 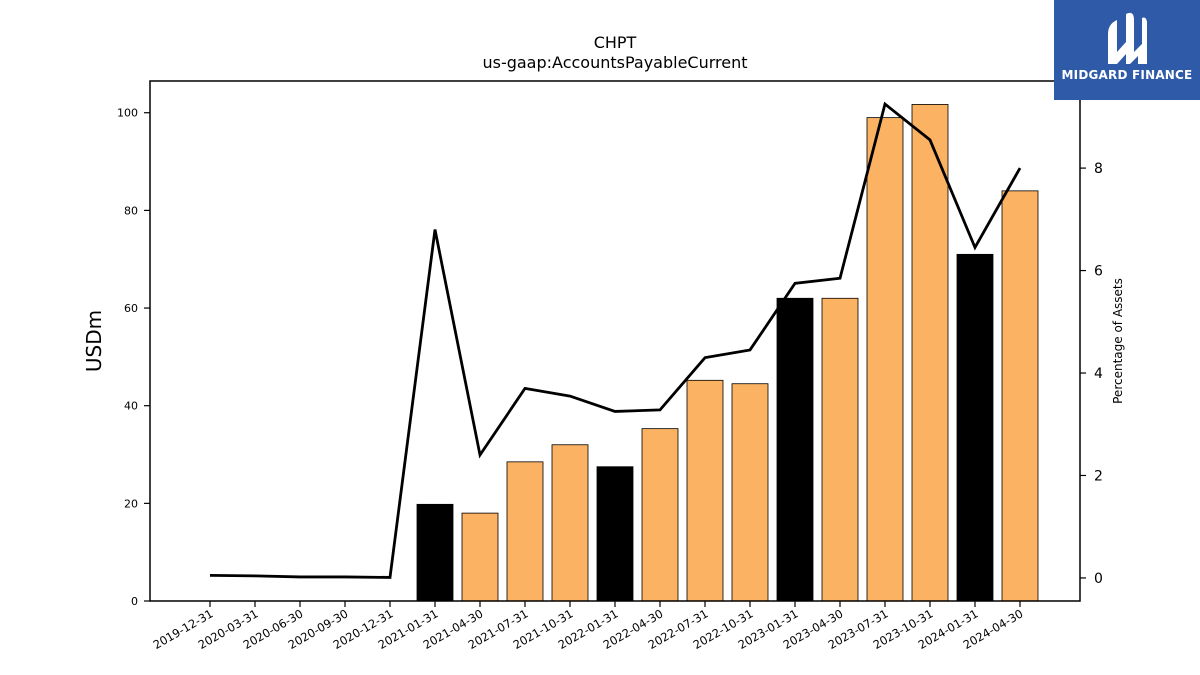 I want to click on y2-tick-label: 2, so click(x=1098, y=476).